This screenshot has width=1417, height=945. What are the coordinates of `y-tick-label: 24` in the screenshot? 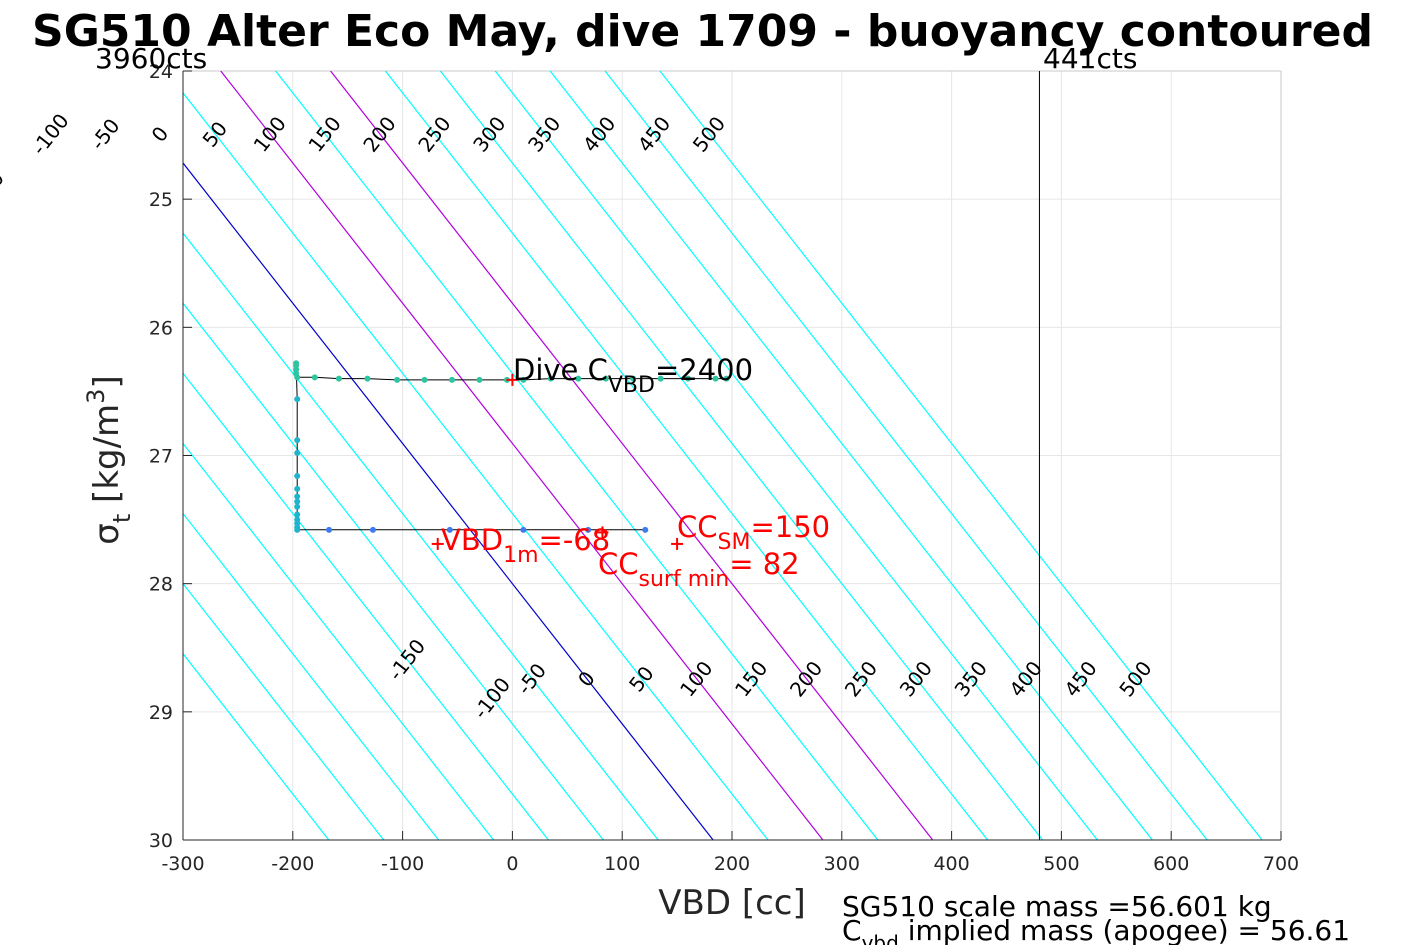 It's located at (161, 72).